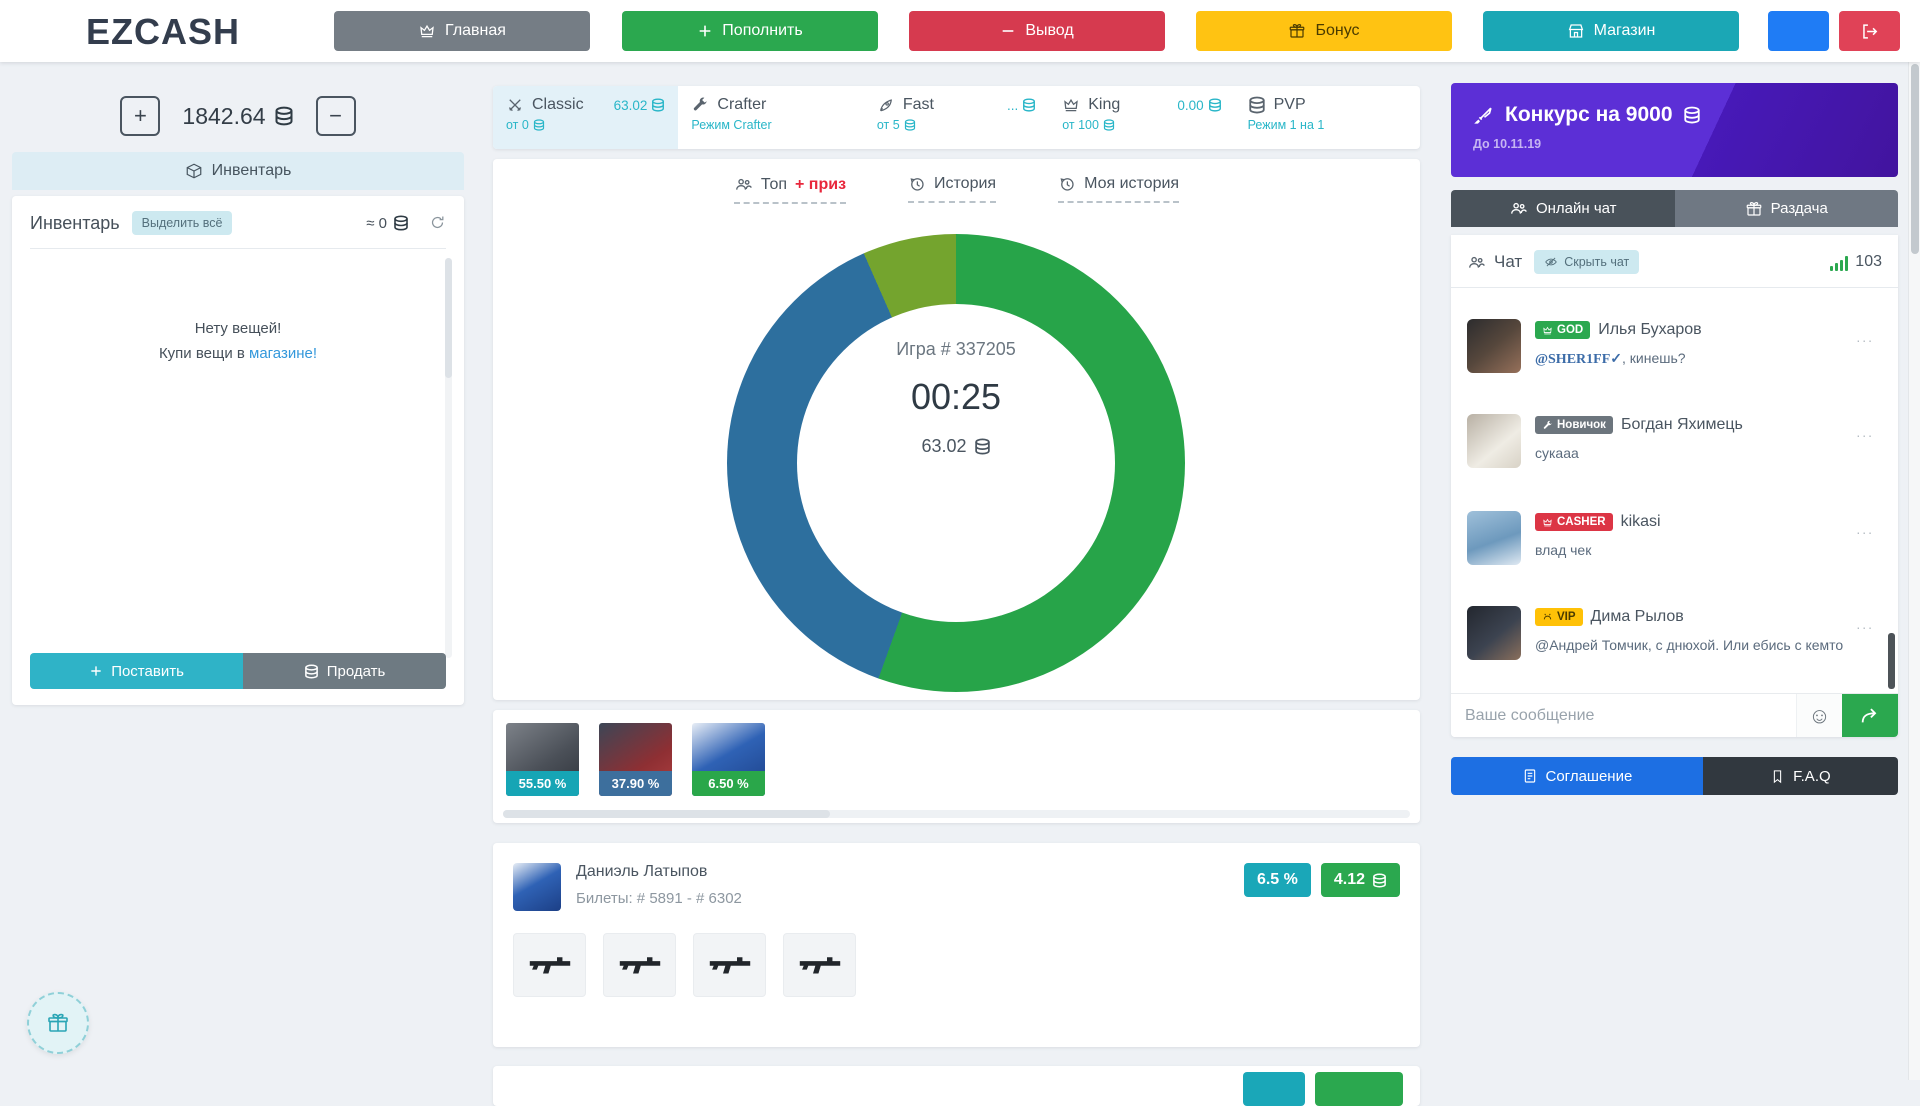 This screenshot has width=1920, height=1106. Describe the element at coordinates (1286, 125) in the screenshot. I see `mode-sub: Режим 1 на 1` at that location.